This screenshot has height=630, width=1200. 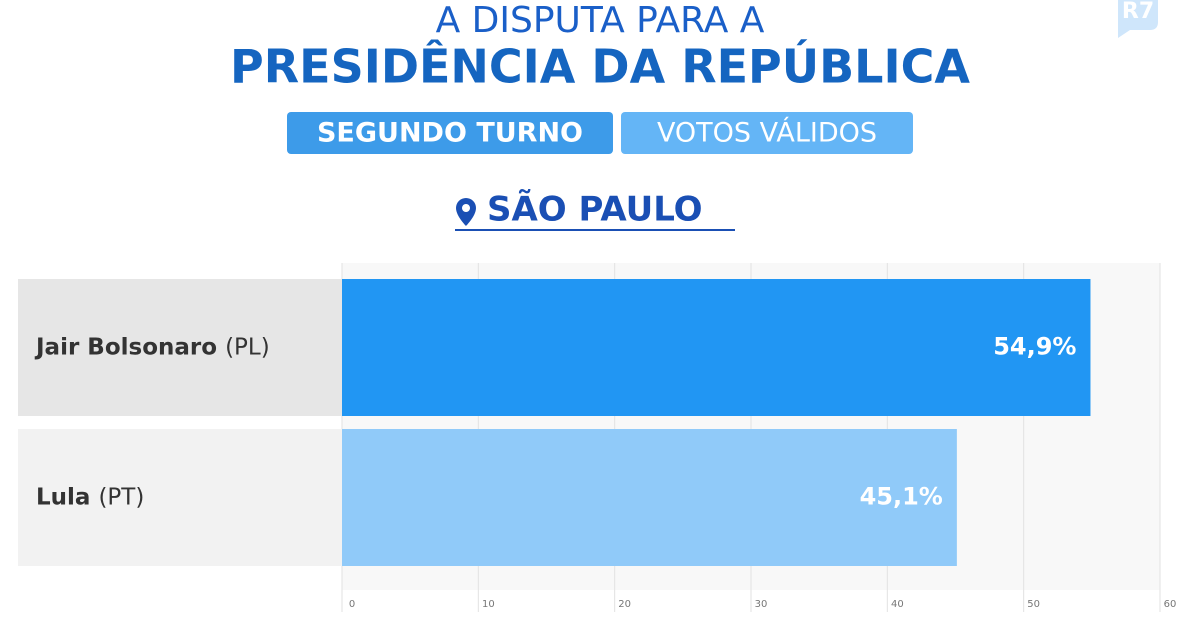 I want to click on party: (PL), so click(x=247, y=347).